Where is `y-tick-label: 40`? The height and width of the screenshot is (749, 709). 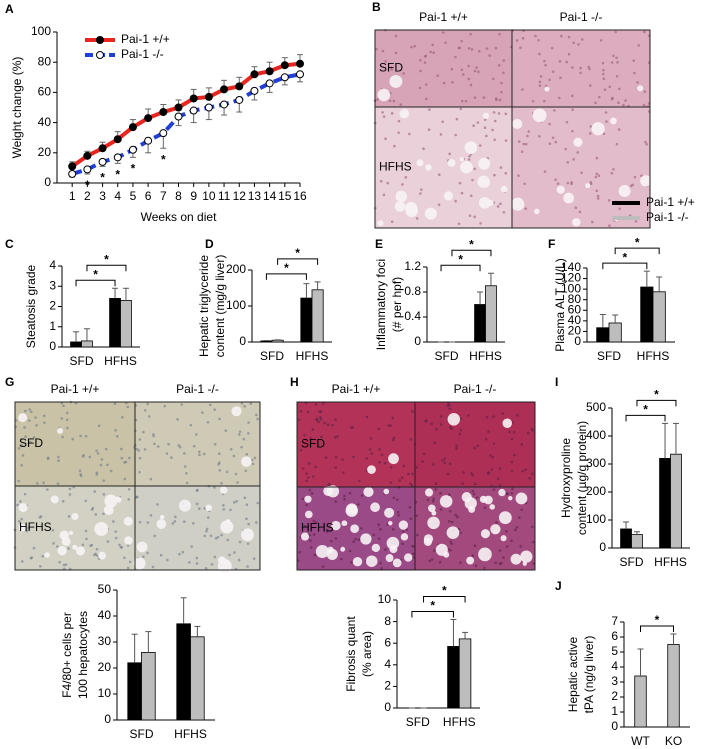
y-tick-label: 40 is located at coordinates (575, 320).